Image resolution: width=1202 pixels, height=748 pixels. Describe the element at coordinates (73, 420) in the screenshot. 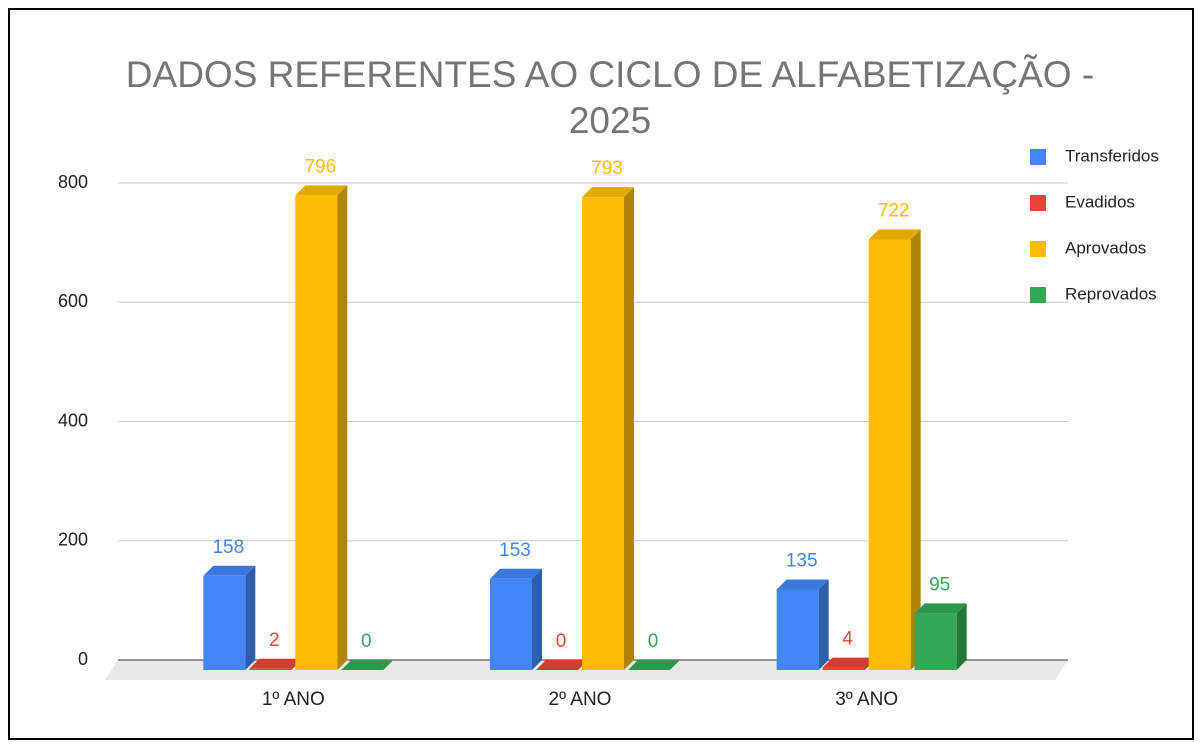

I see `y-tick-label: 400` at that location.